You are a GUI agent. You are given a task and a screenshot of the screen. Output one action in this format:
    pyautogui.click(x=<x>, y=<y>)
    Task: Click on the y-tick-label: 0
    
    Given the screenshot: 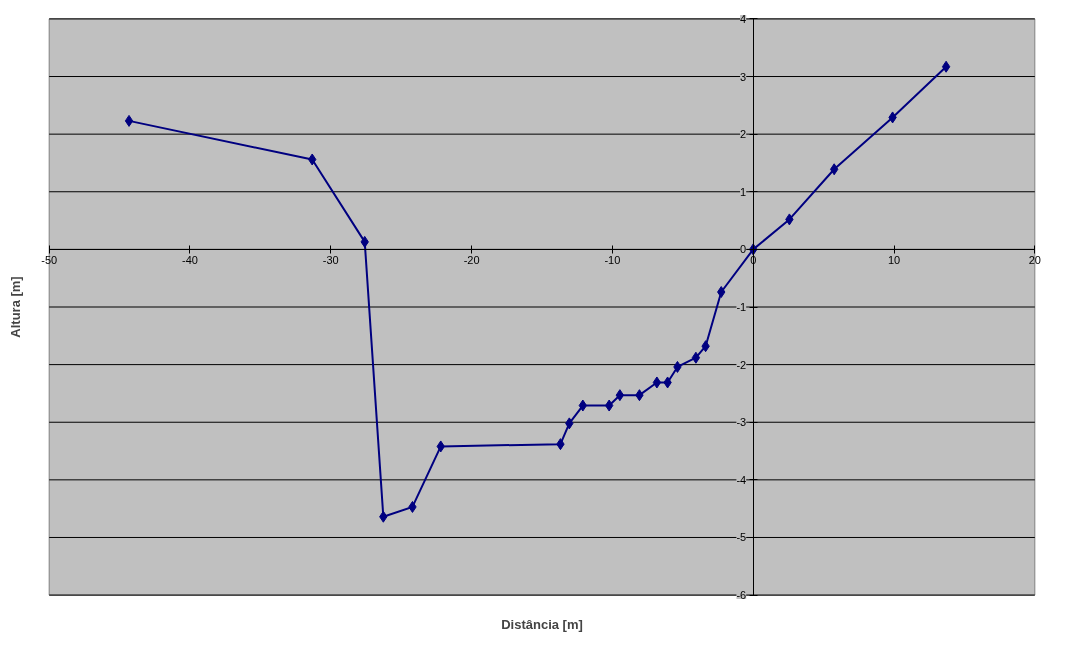 What is the action you would take?
    pyautogui.click(x=743, y=249)
    